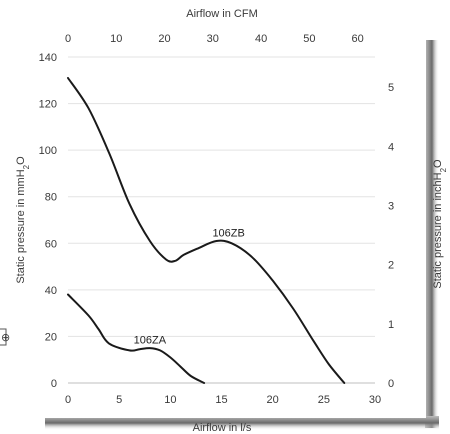 The width and height of the screenshot is (450, 434). I want to click on curve-label-106zb: 106ZB, so click(228, 233).